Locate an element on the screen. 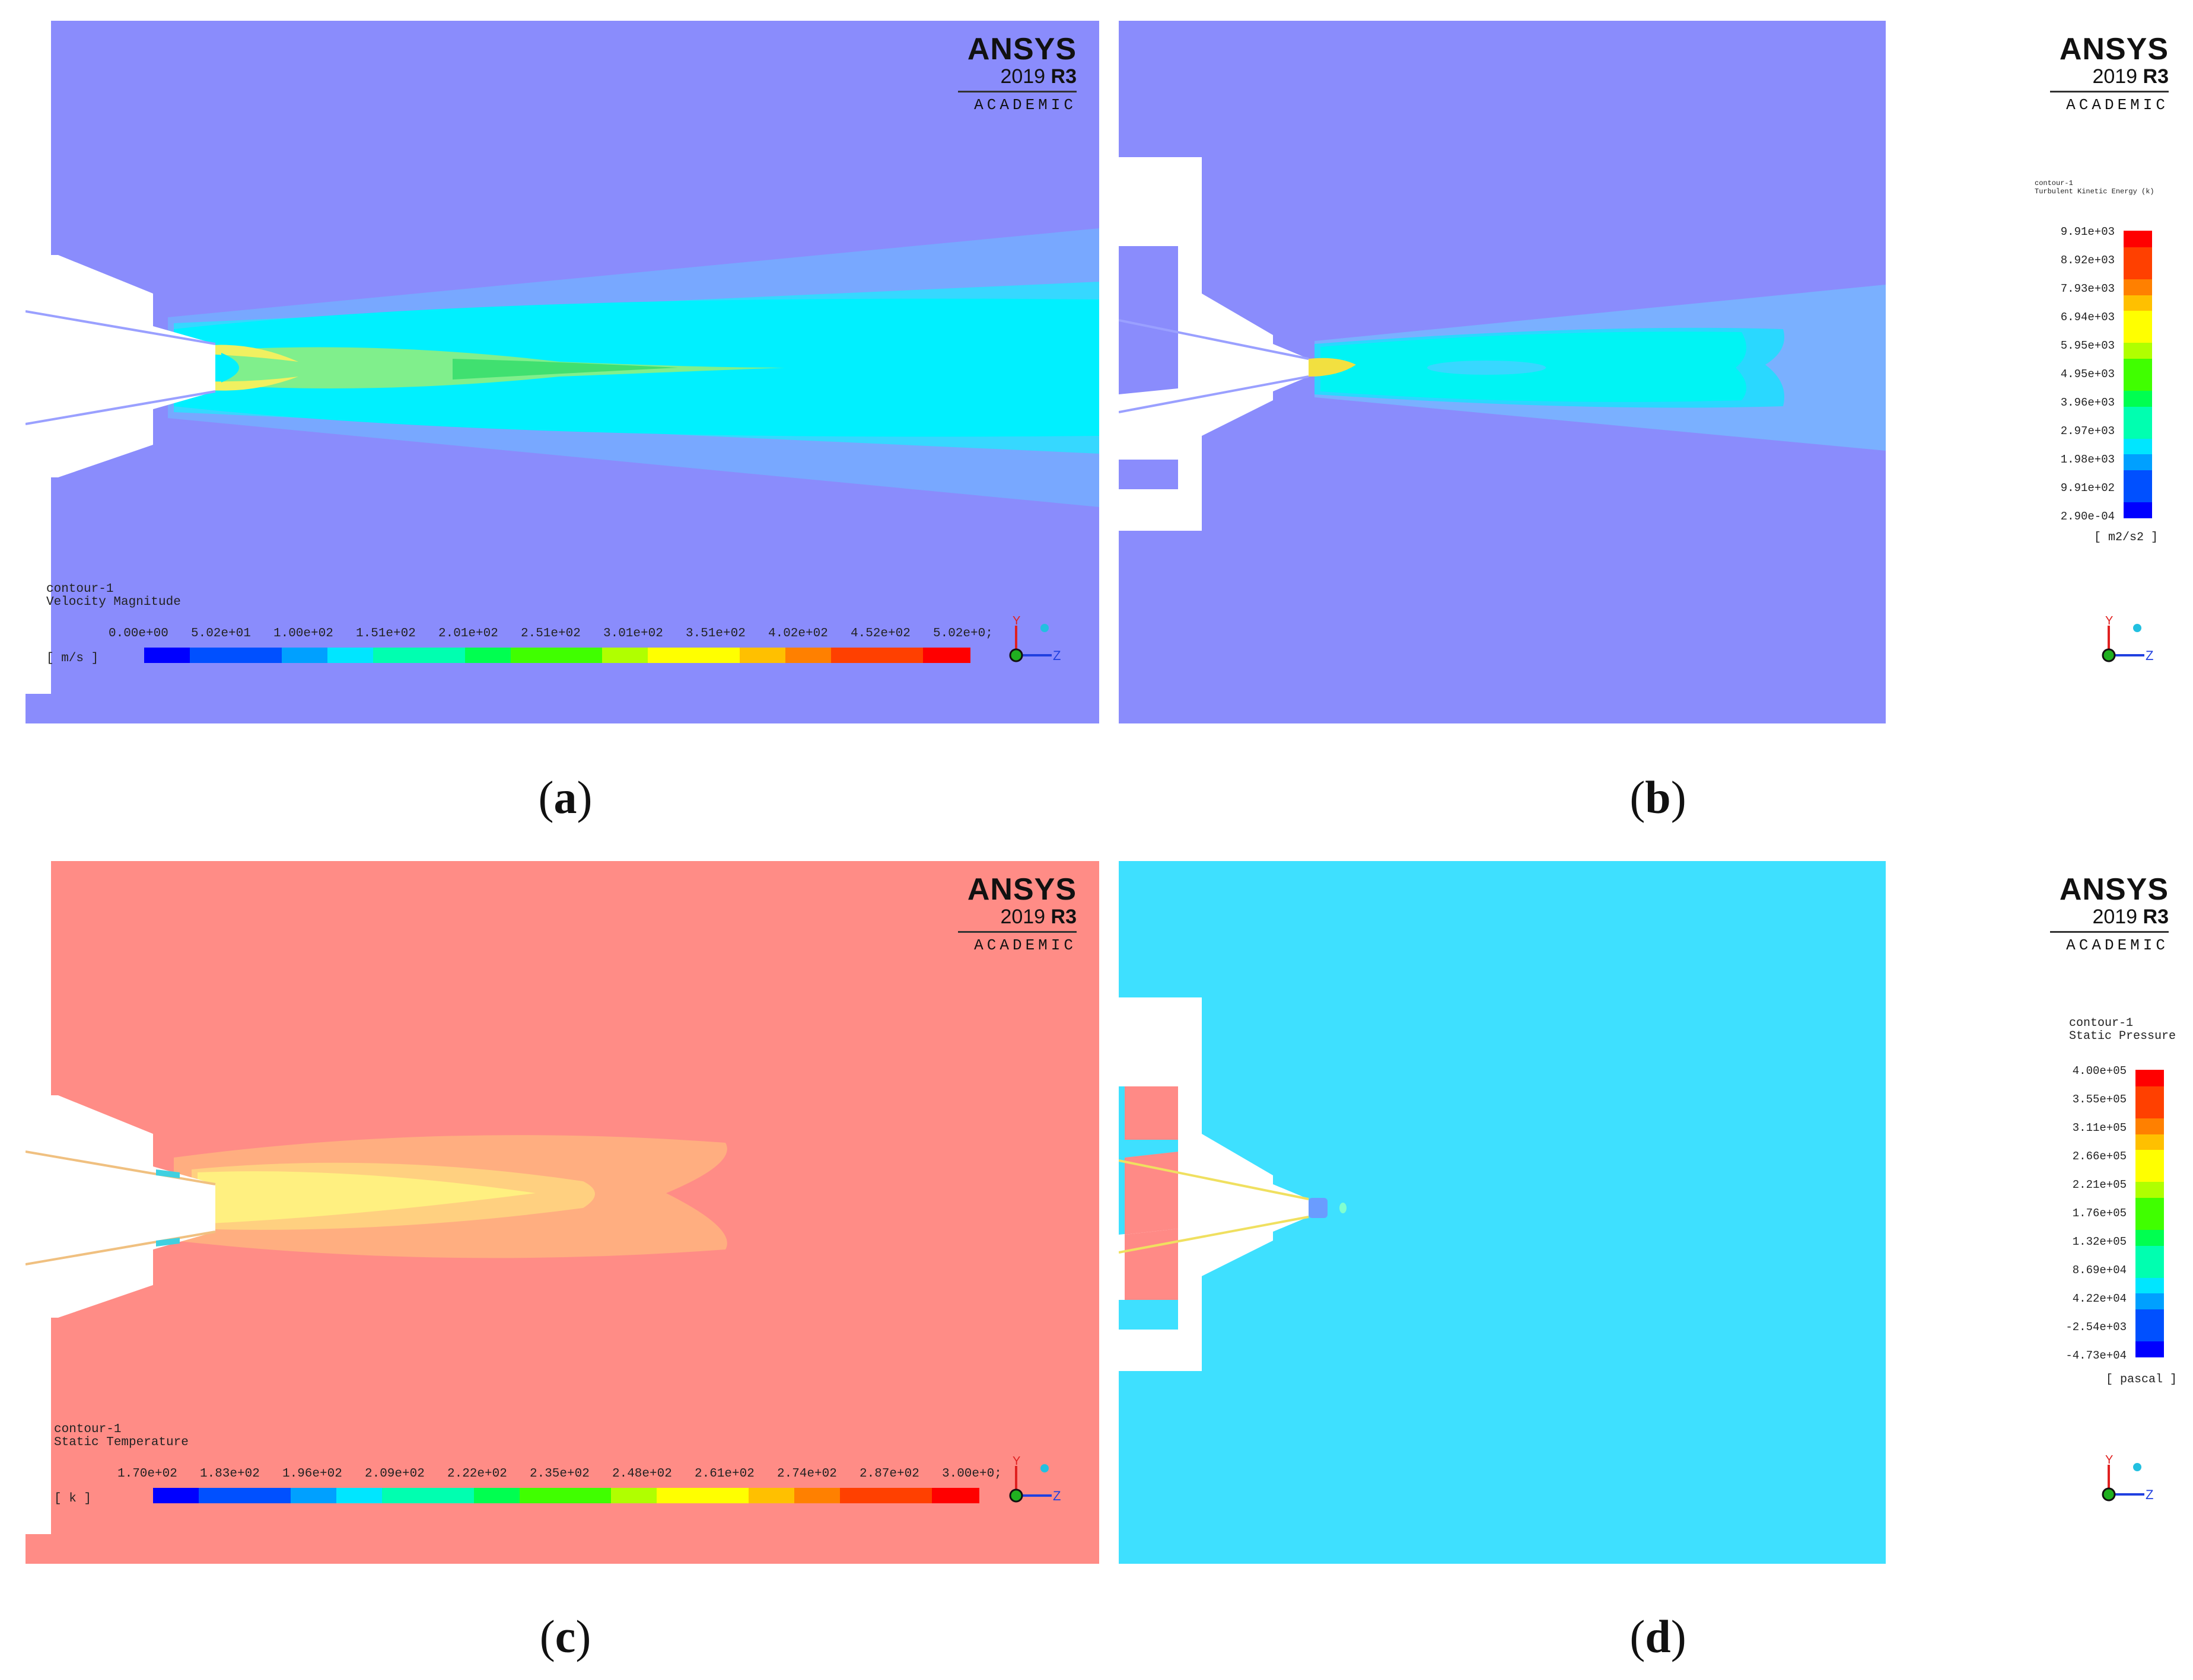 This screenshot has width=2193, height=1680. legend-title: contour-1 Velocity Magnitude is located at coordinates (113, 596).